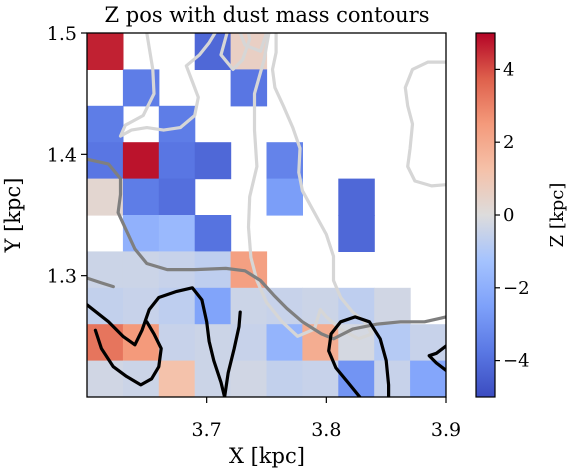  I want to click on y-tick-label: 1.3, so click(62, 277).